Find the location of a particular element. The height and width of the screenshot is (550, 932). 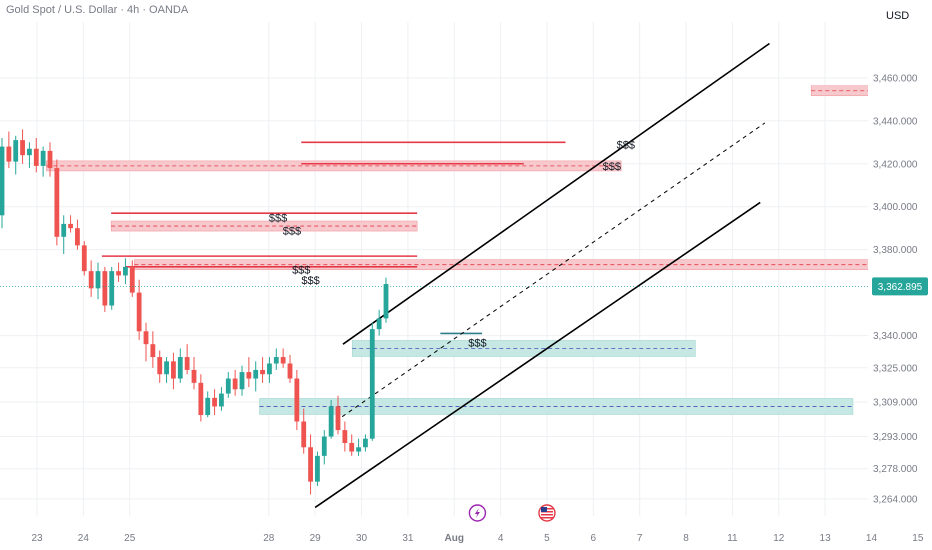

lightning-icon-bolt is located at coordinates (477, 513).